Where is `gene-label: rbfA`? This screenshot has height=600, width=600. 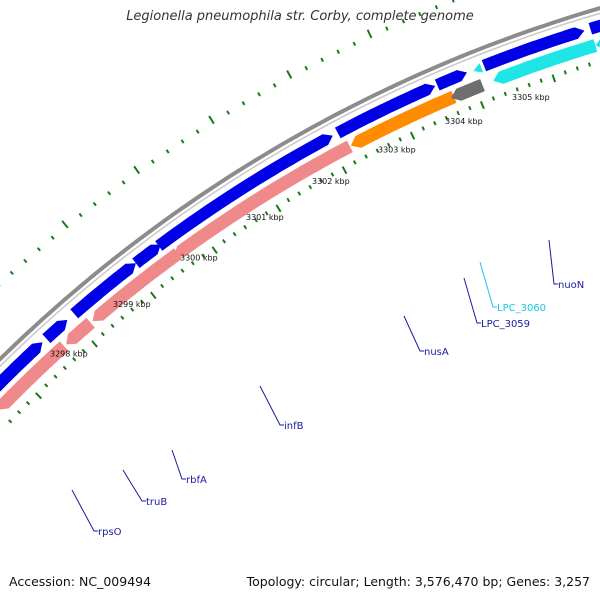
gene-label: rbfA is located at coordinates (196, 480).